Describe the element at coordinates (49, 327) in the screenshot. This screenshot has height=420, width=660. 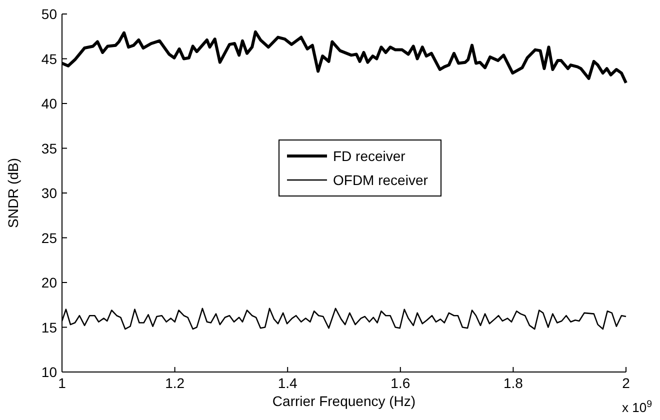
I see `y-tick-label: 15` at that location.